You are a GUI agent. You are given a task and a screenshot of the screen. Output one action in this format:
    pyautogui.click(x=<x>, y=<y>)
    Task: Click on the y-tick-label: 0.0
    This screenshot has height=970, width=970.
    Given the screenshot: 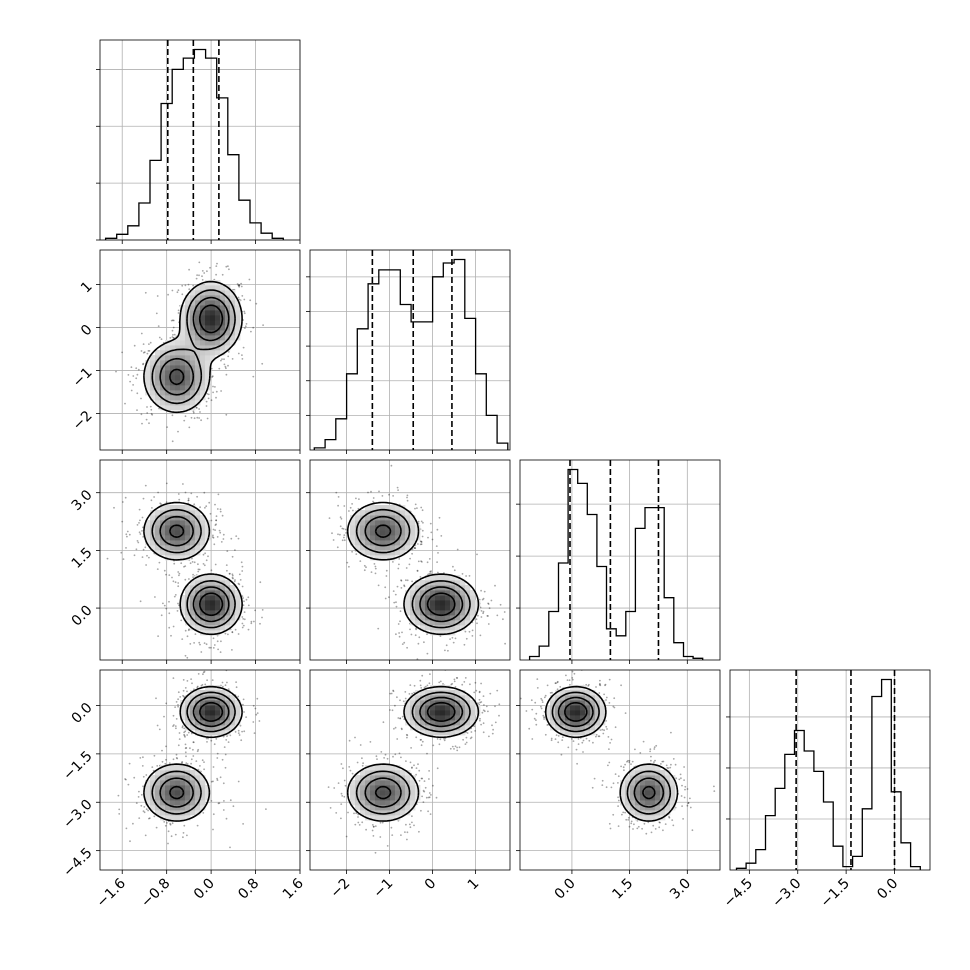 What is the action you would take?
    pyautogui.click(x=82, y=713)
    